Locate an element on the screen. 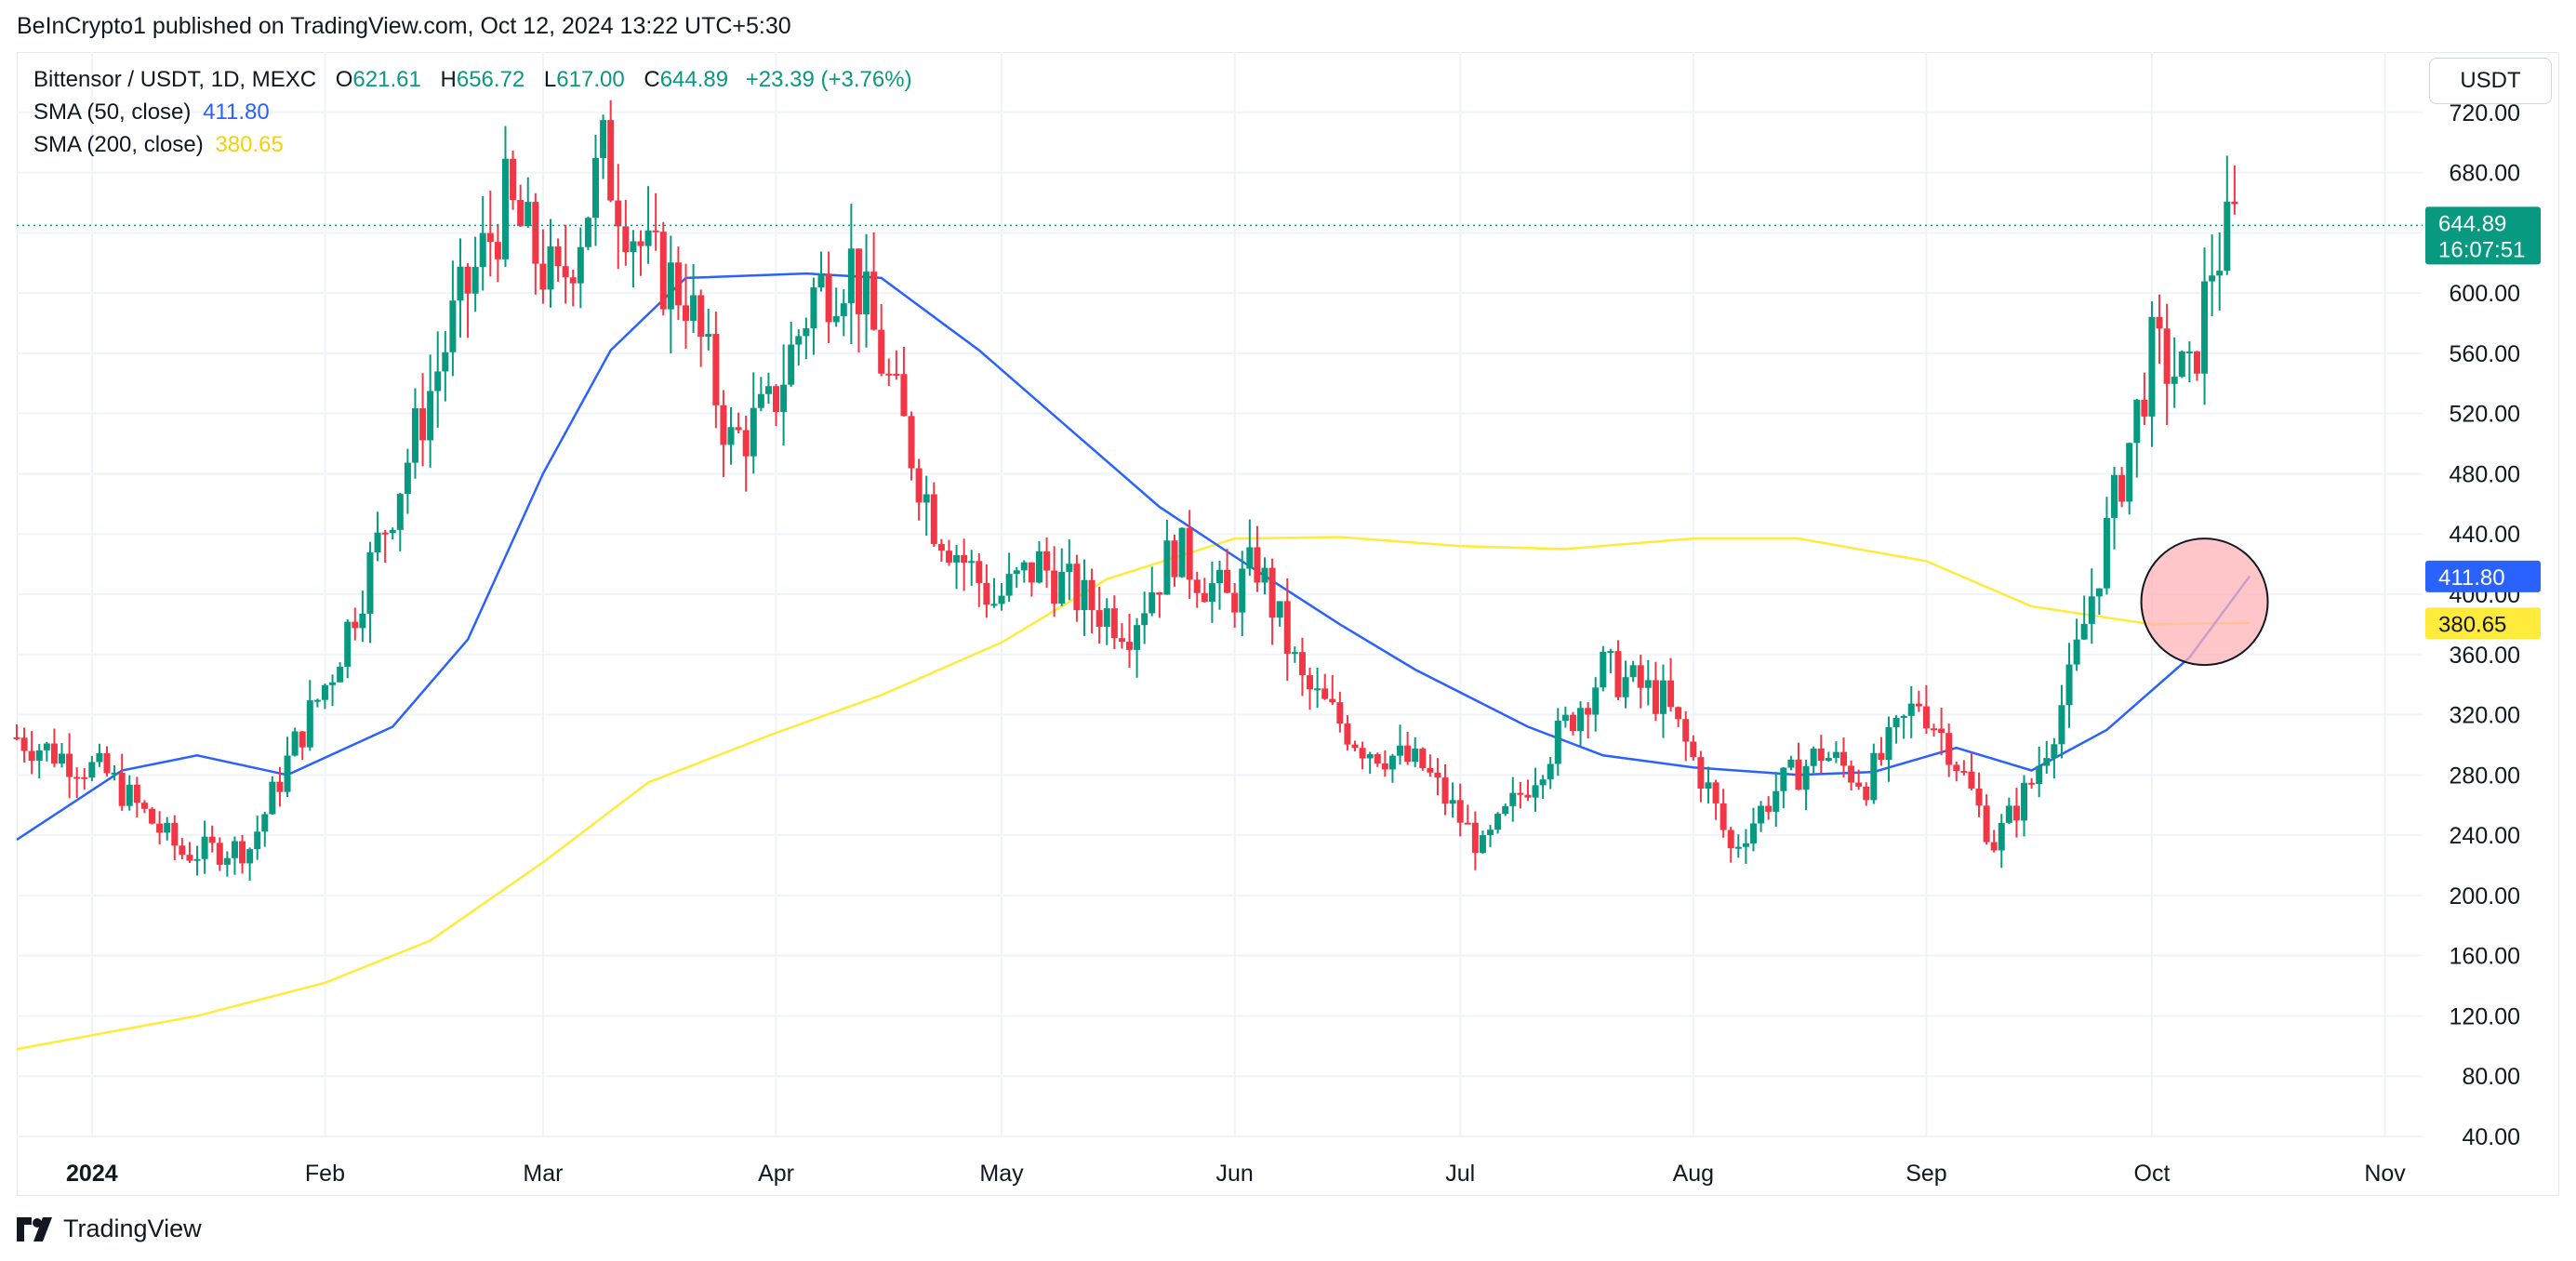  highlight-circle is located at coordinates (2204, 602).